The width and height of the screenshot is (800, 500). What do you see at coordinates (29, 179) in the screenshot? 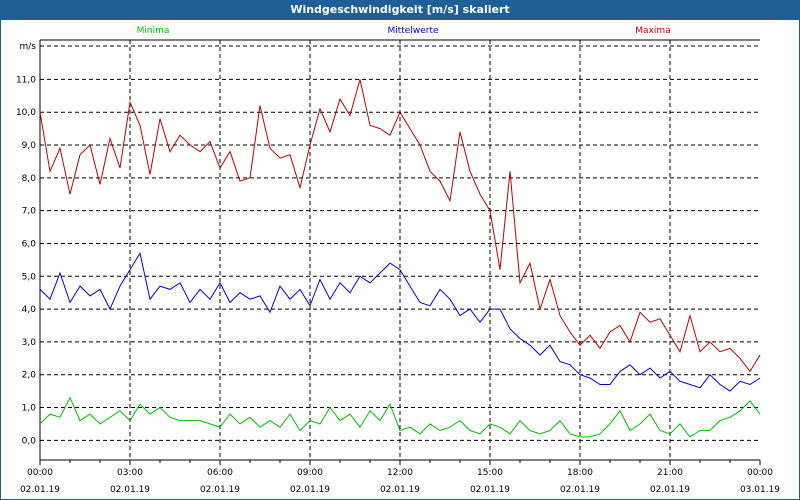
I see `y-tick-label: 8,0` at bounding box center [29, 179].